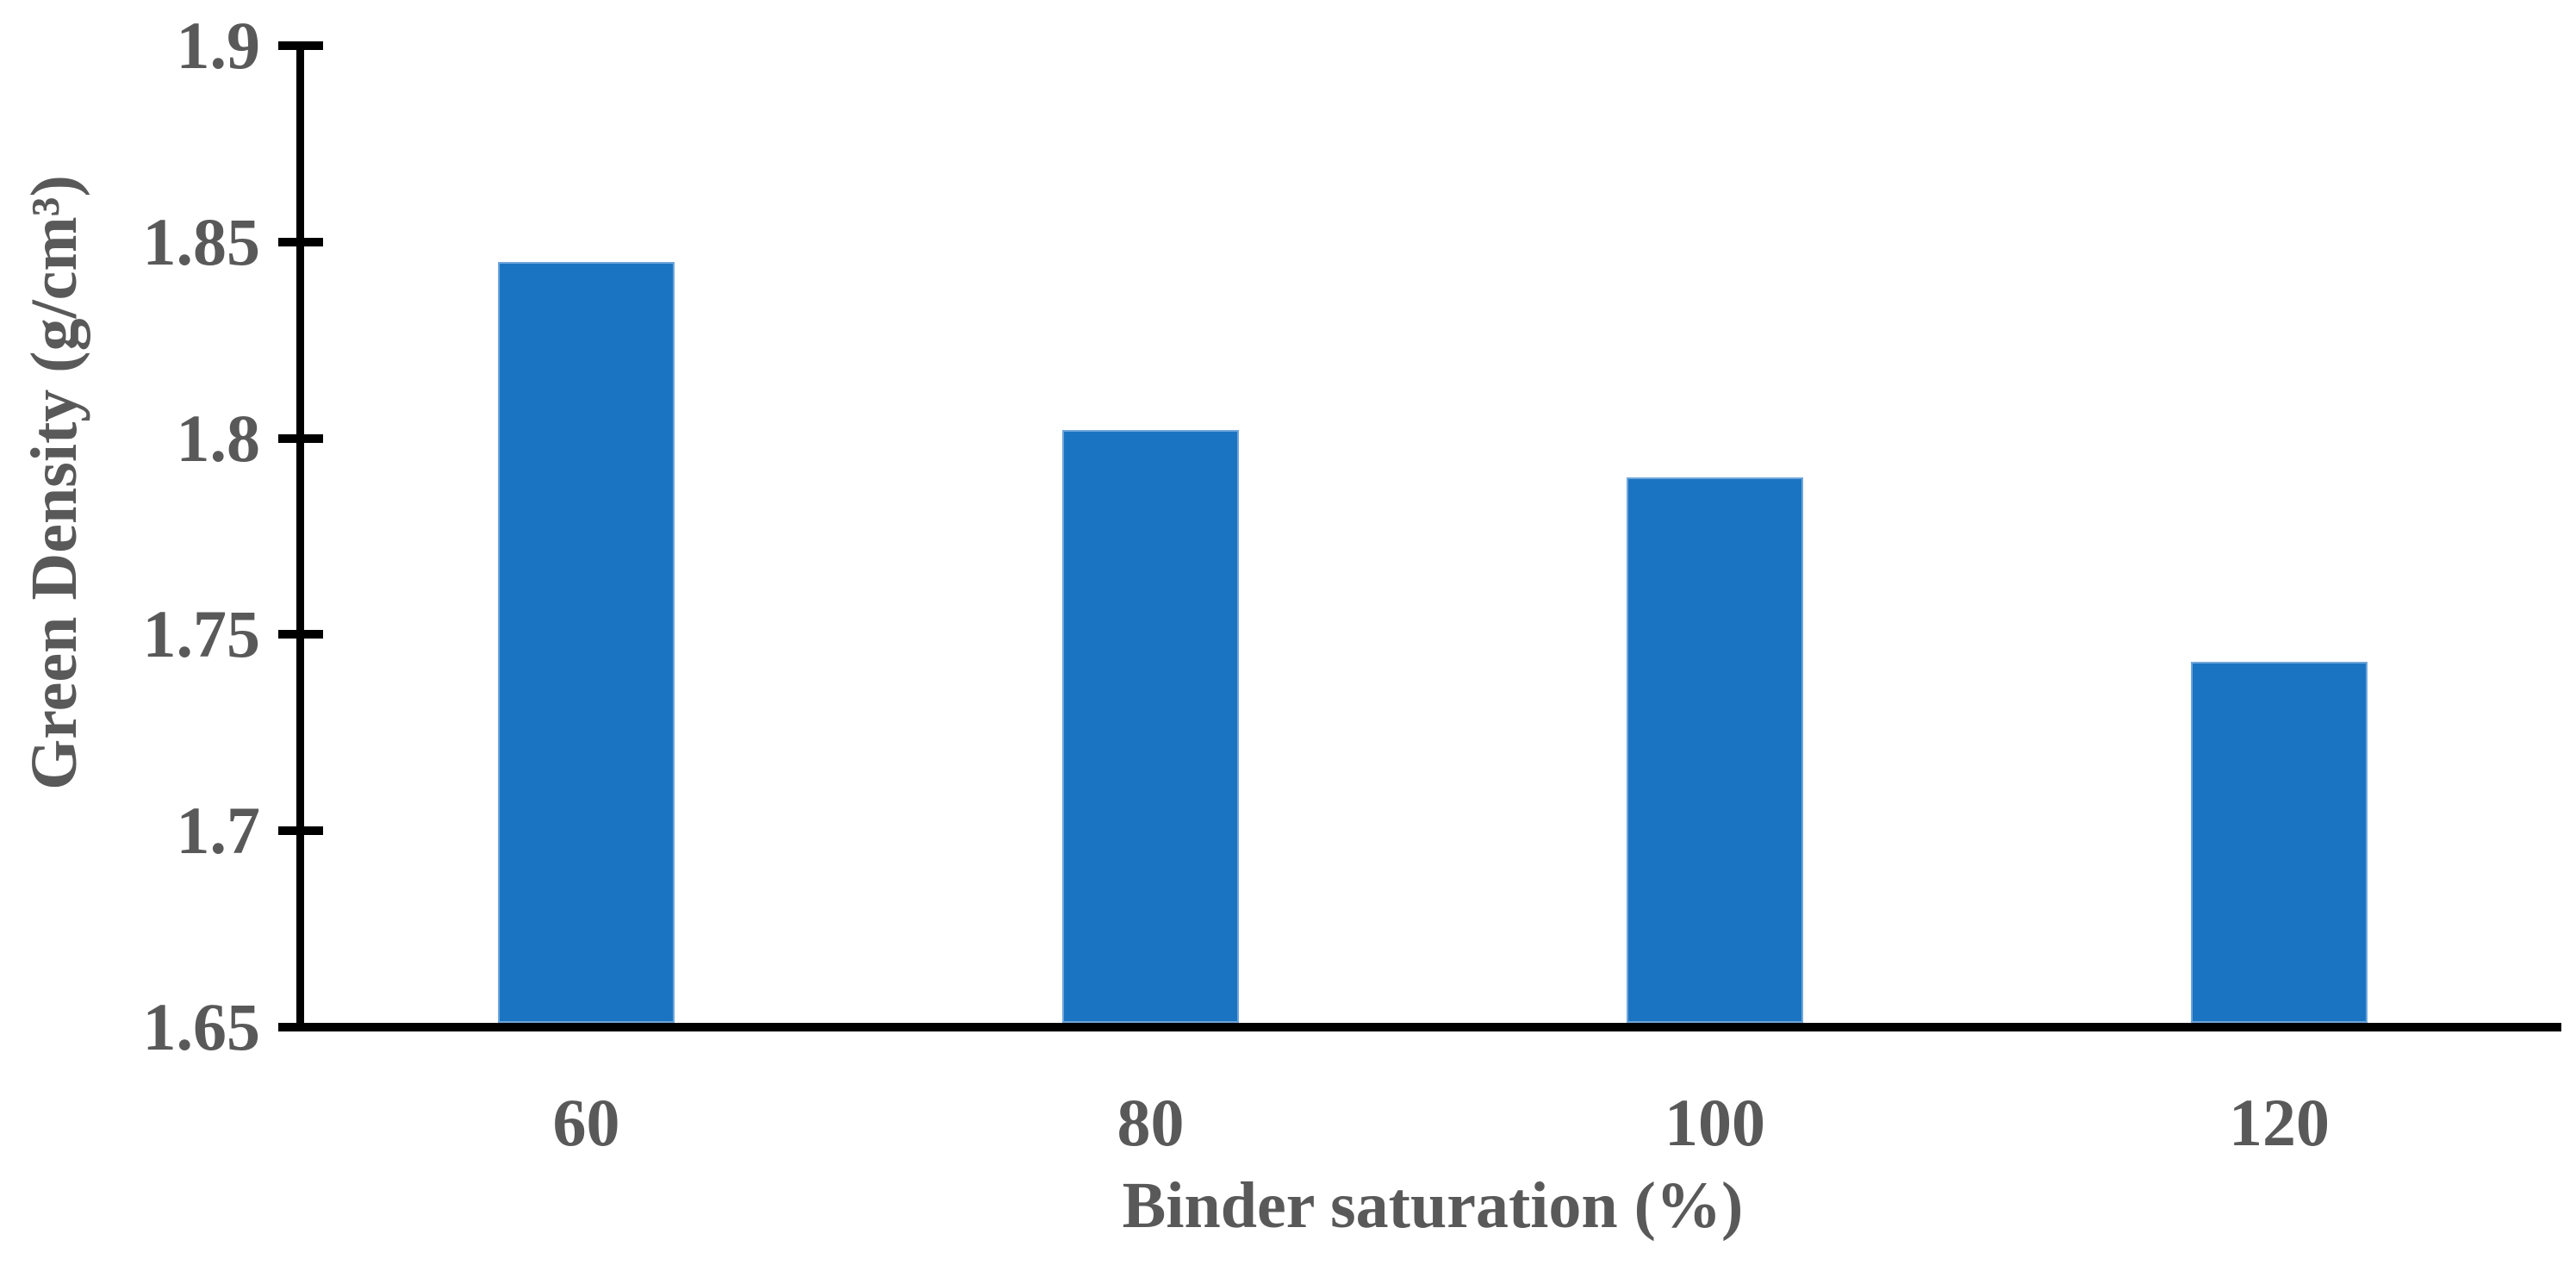 The height and width of the screenshot is (1265, 2576). Describe the element at coordinates (1420, 1027) in the screenshot. I see `x-axis-line` at that location.